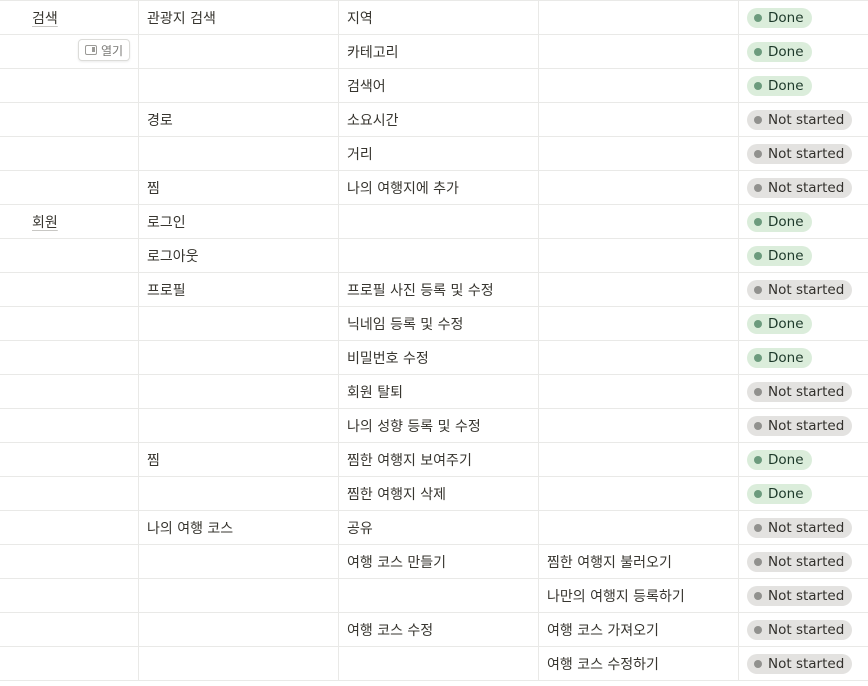 This screenshot has height=686, width=868. I want to click on table-row: 여행 코스 만들기 찜한 여행지 불러오기 Not started, so click(434, 562).